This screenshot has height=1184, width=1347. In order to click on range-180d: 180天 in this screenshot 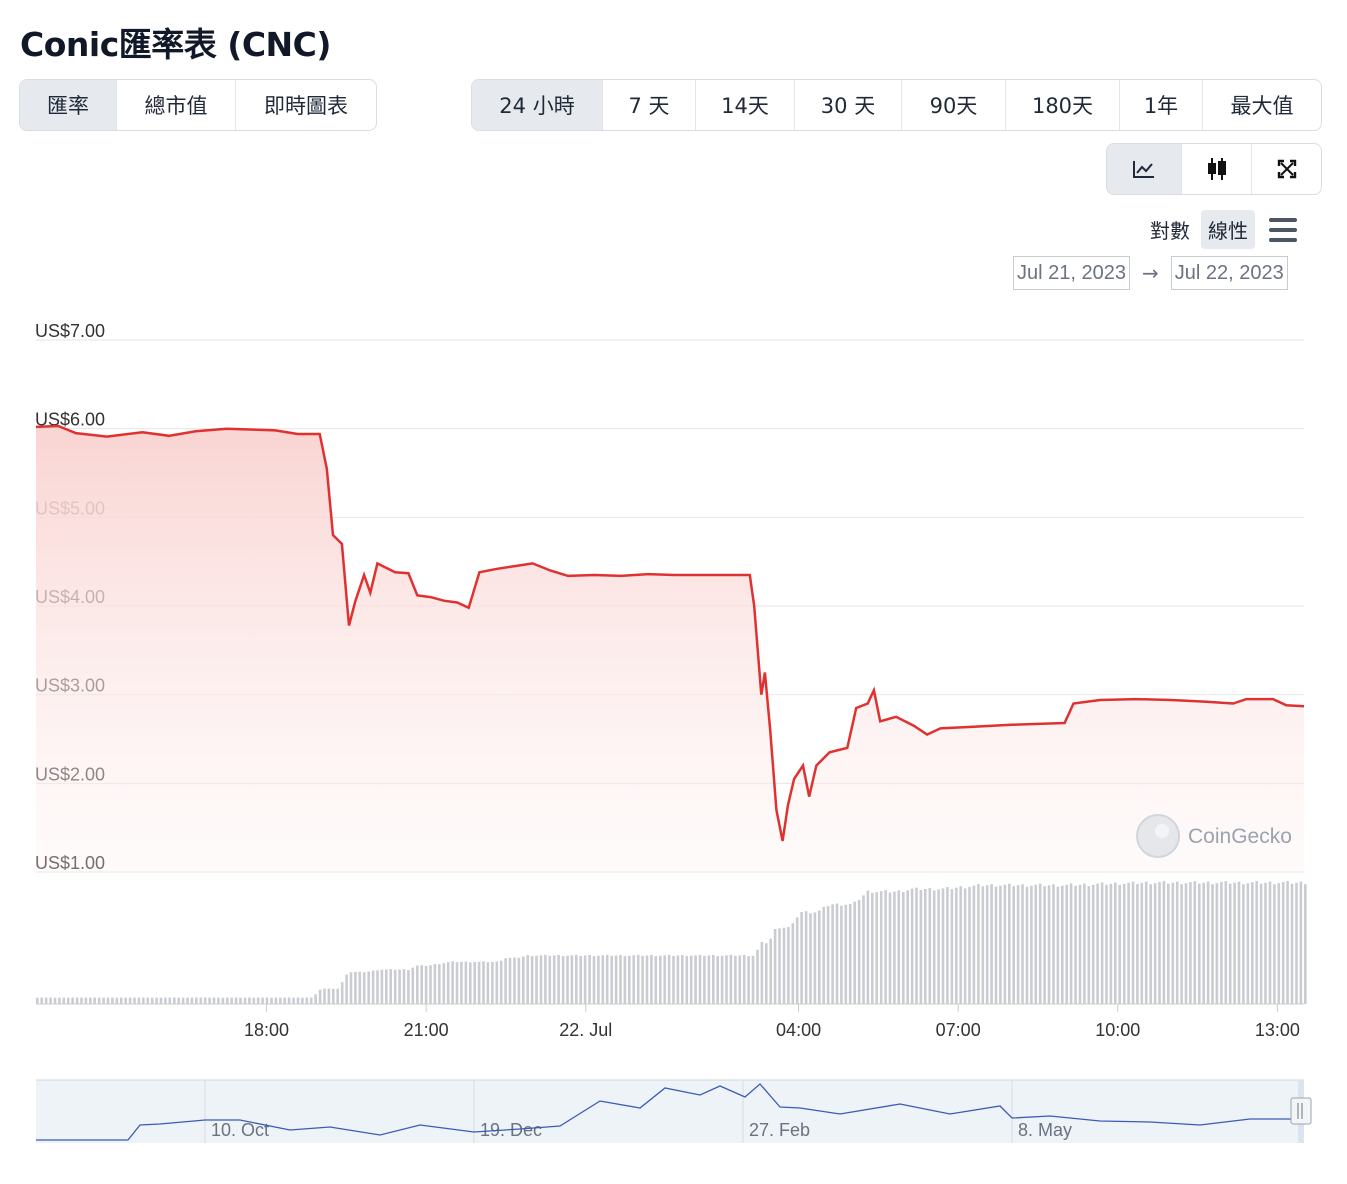, I will do `click(1062, 105)`.